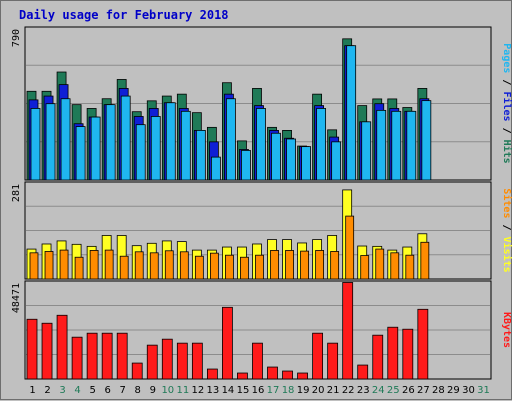  What do you see at coordinates (77, 390) in the screenshot?
I see `x-tick-label-day-4: 4` at bounding box center [77, 390].